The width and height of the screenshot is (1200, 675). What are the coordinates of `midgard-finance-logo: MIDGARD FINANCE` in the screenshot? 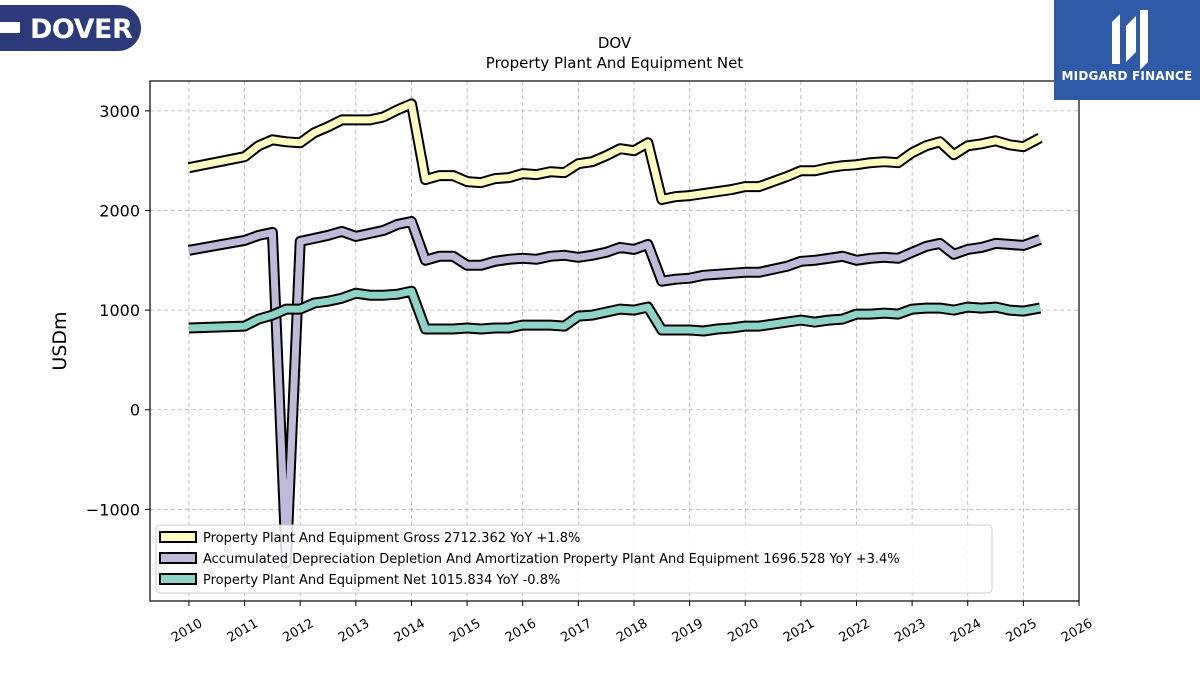 It's located at (1127, 50).